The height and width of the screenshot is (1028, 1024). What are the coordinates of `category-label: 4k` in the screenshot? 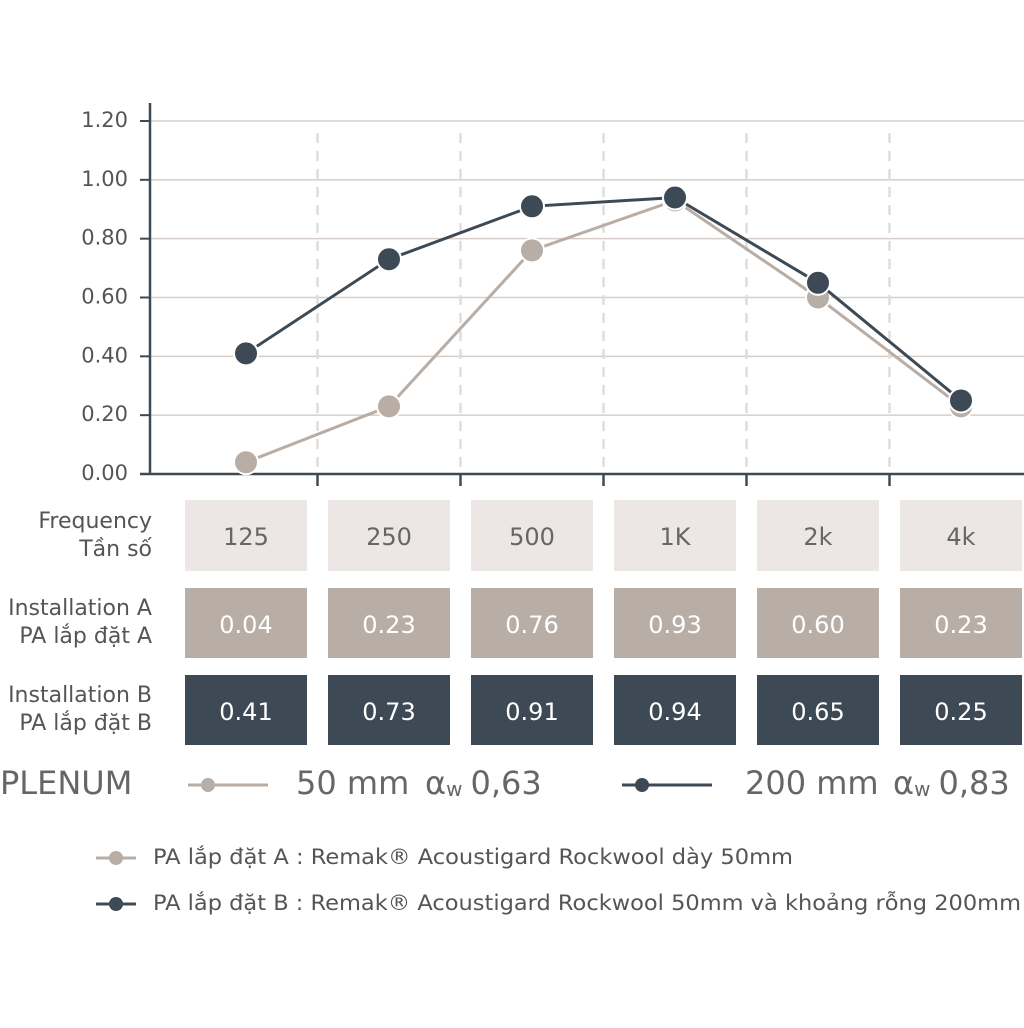 It's located at (960, 537).